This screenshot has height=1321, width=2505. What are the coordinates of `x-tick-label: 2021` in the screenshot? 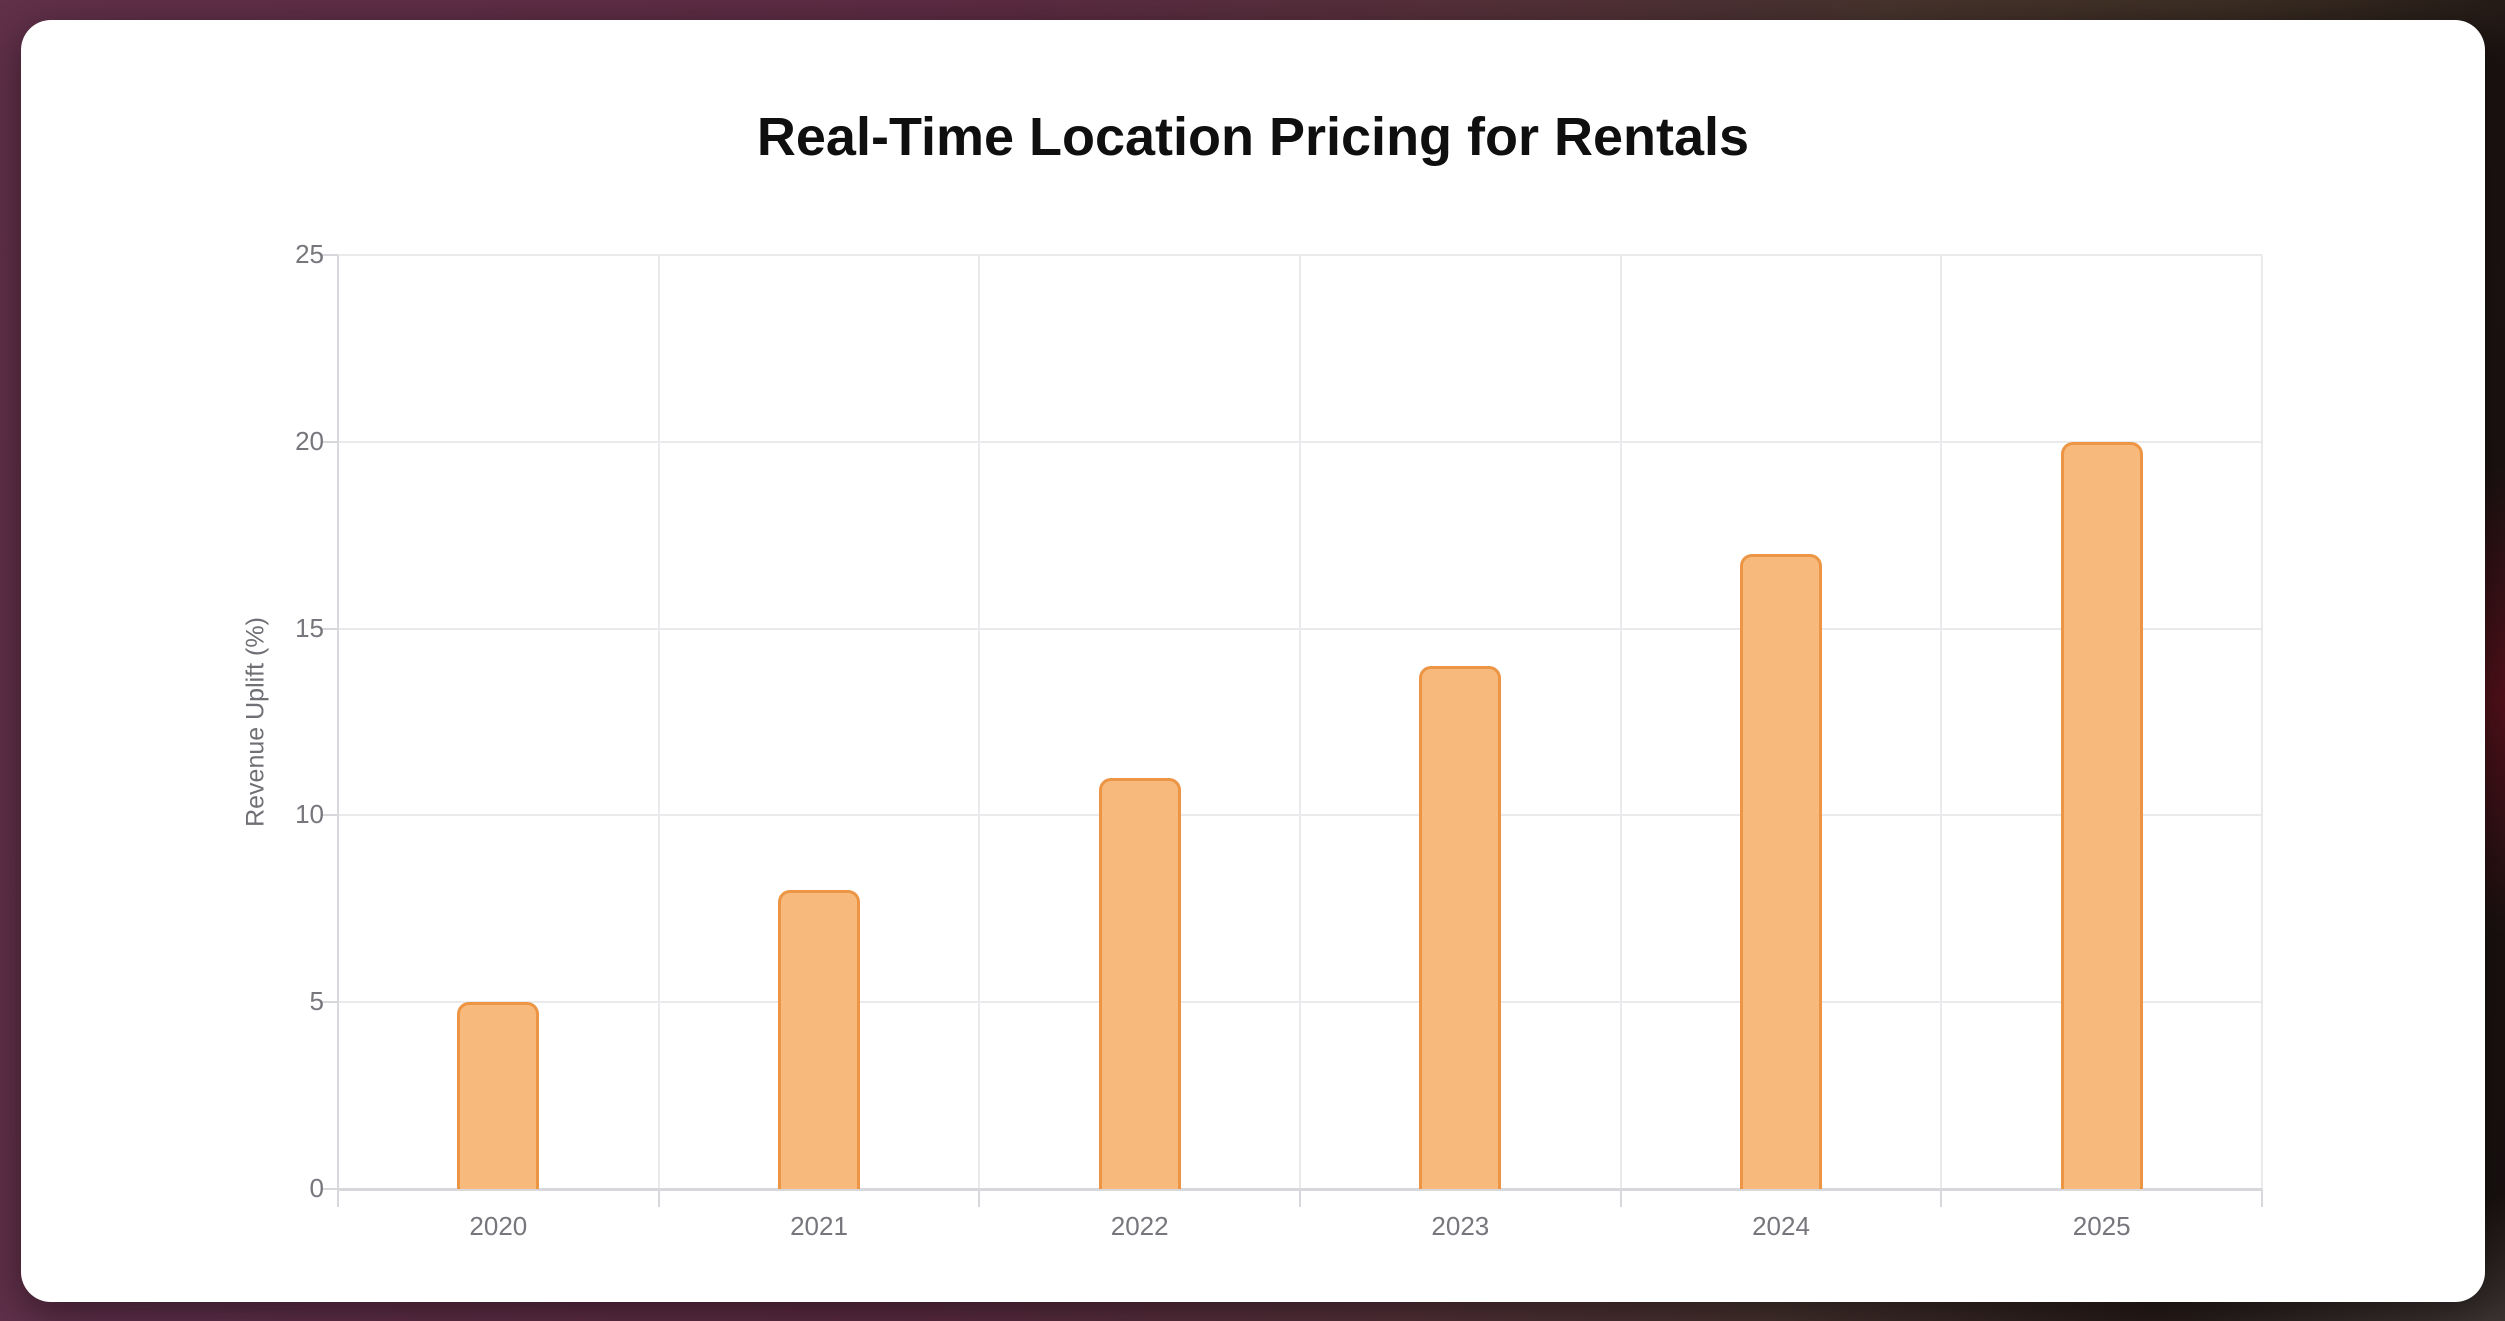 It's located at (819, 1226).